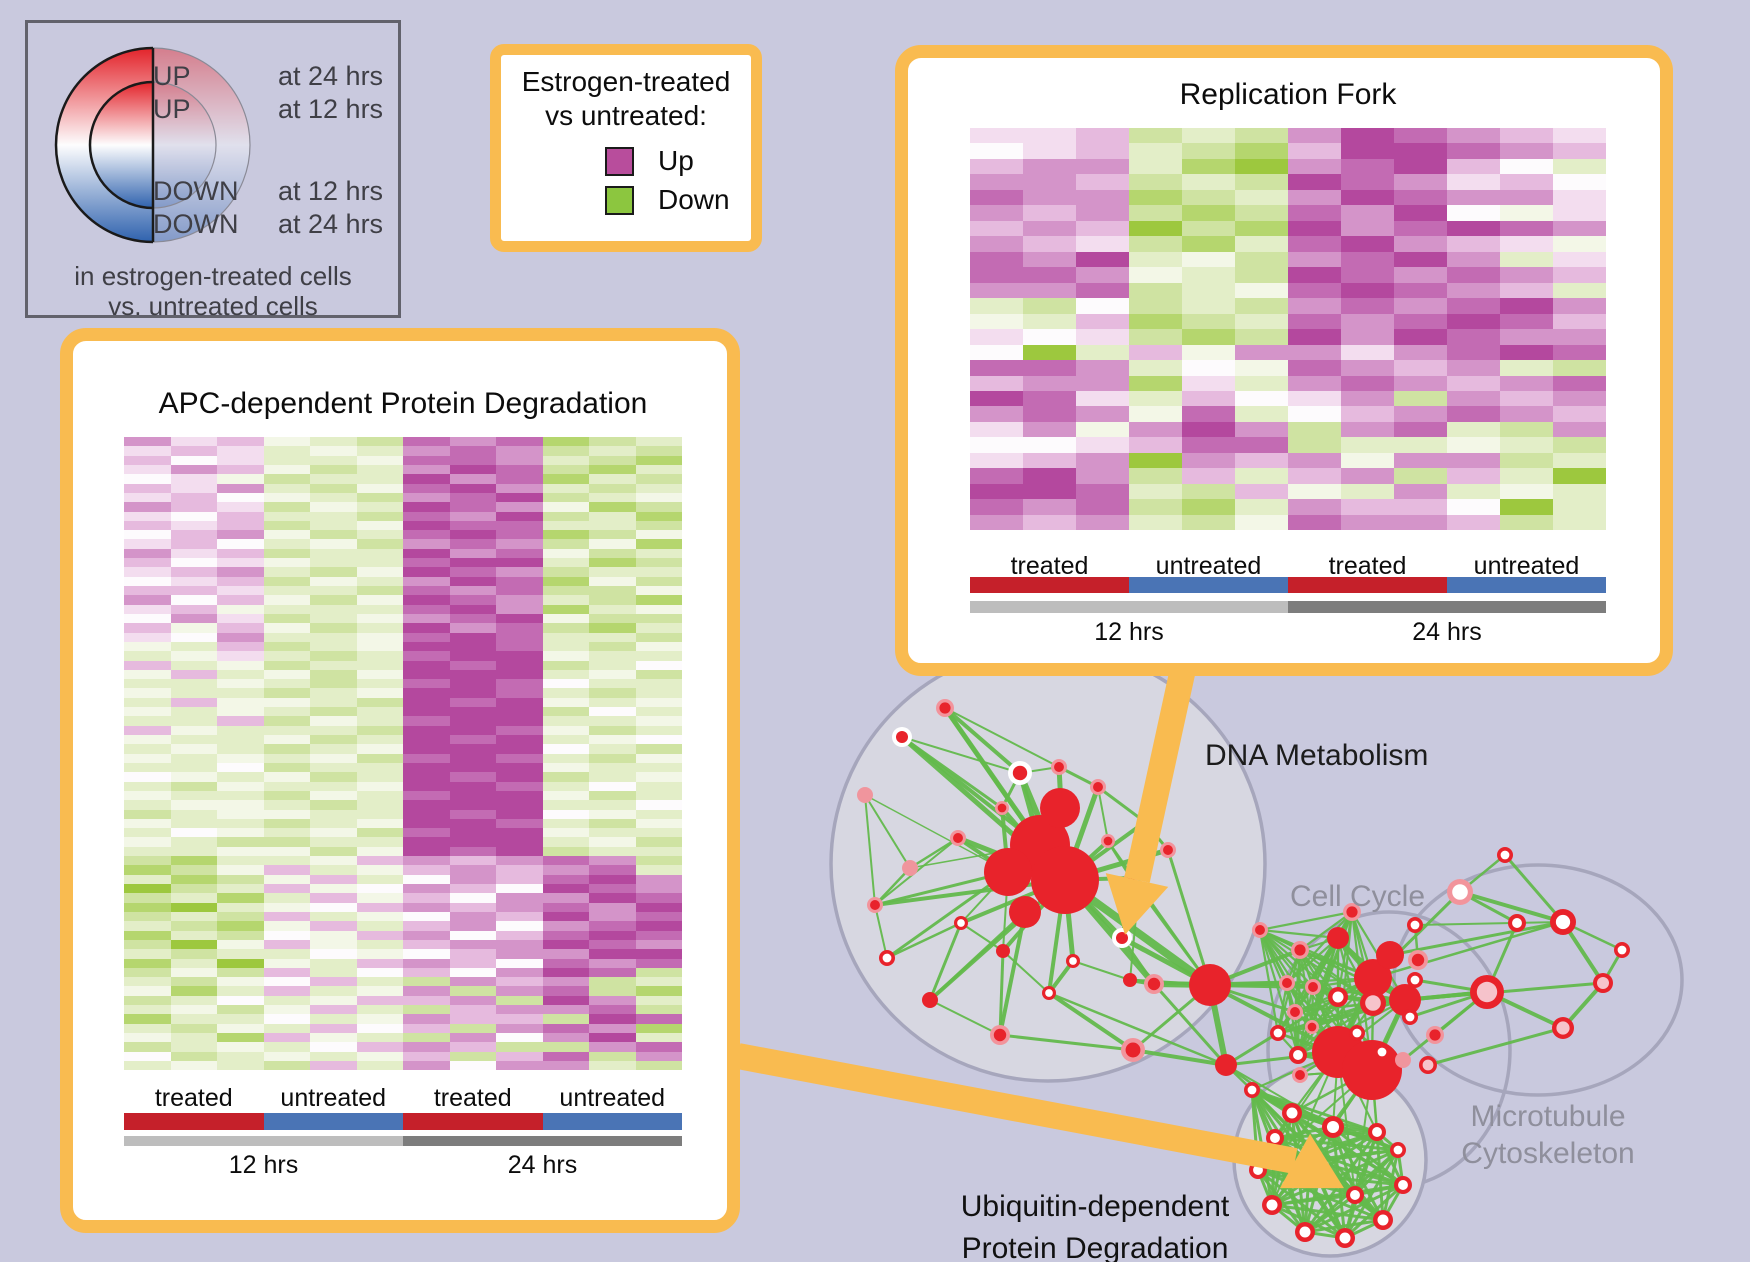 The width and height of the screenshot is (1750, 1279). I want to click on down-label: Down, so click(694, 199).